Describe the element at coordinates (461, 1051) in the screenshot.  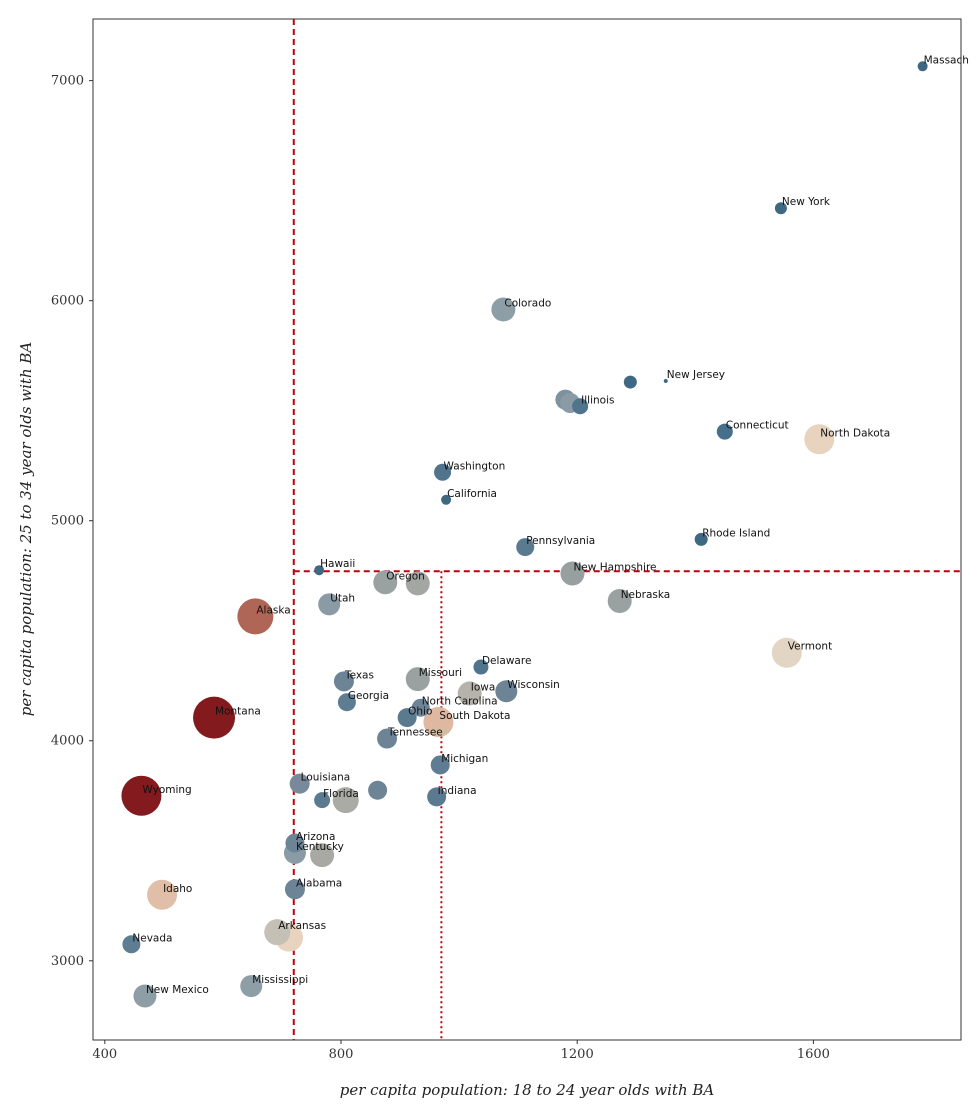
I see `x-axis-ticks: 400 800 1200 1600` at that location.